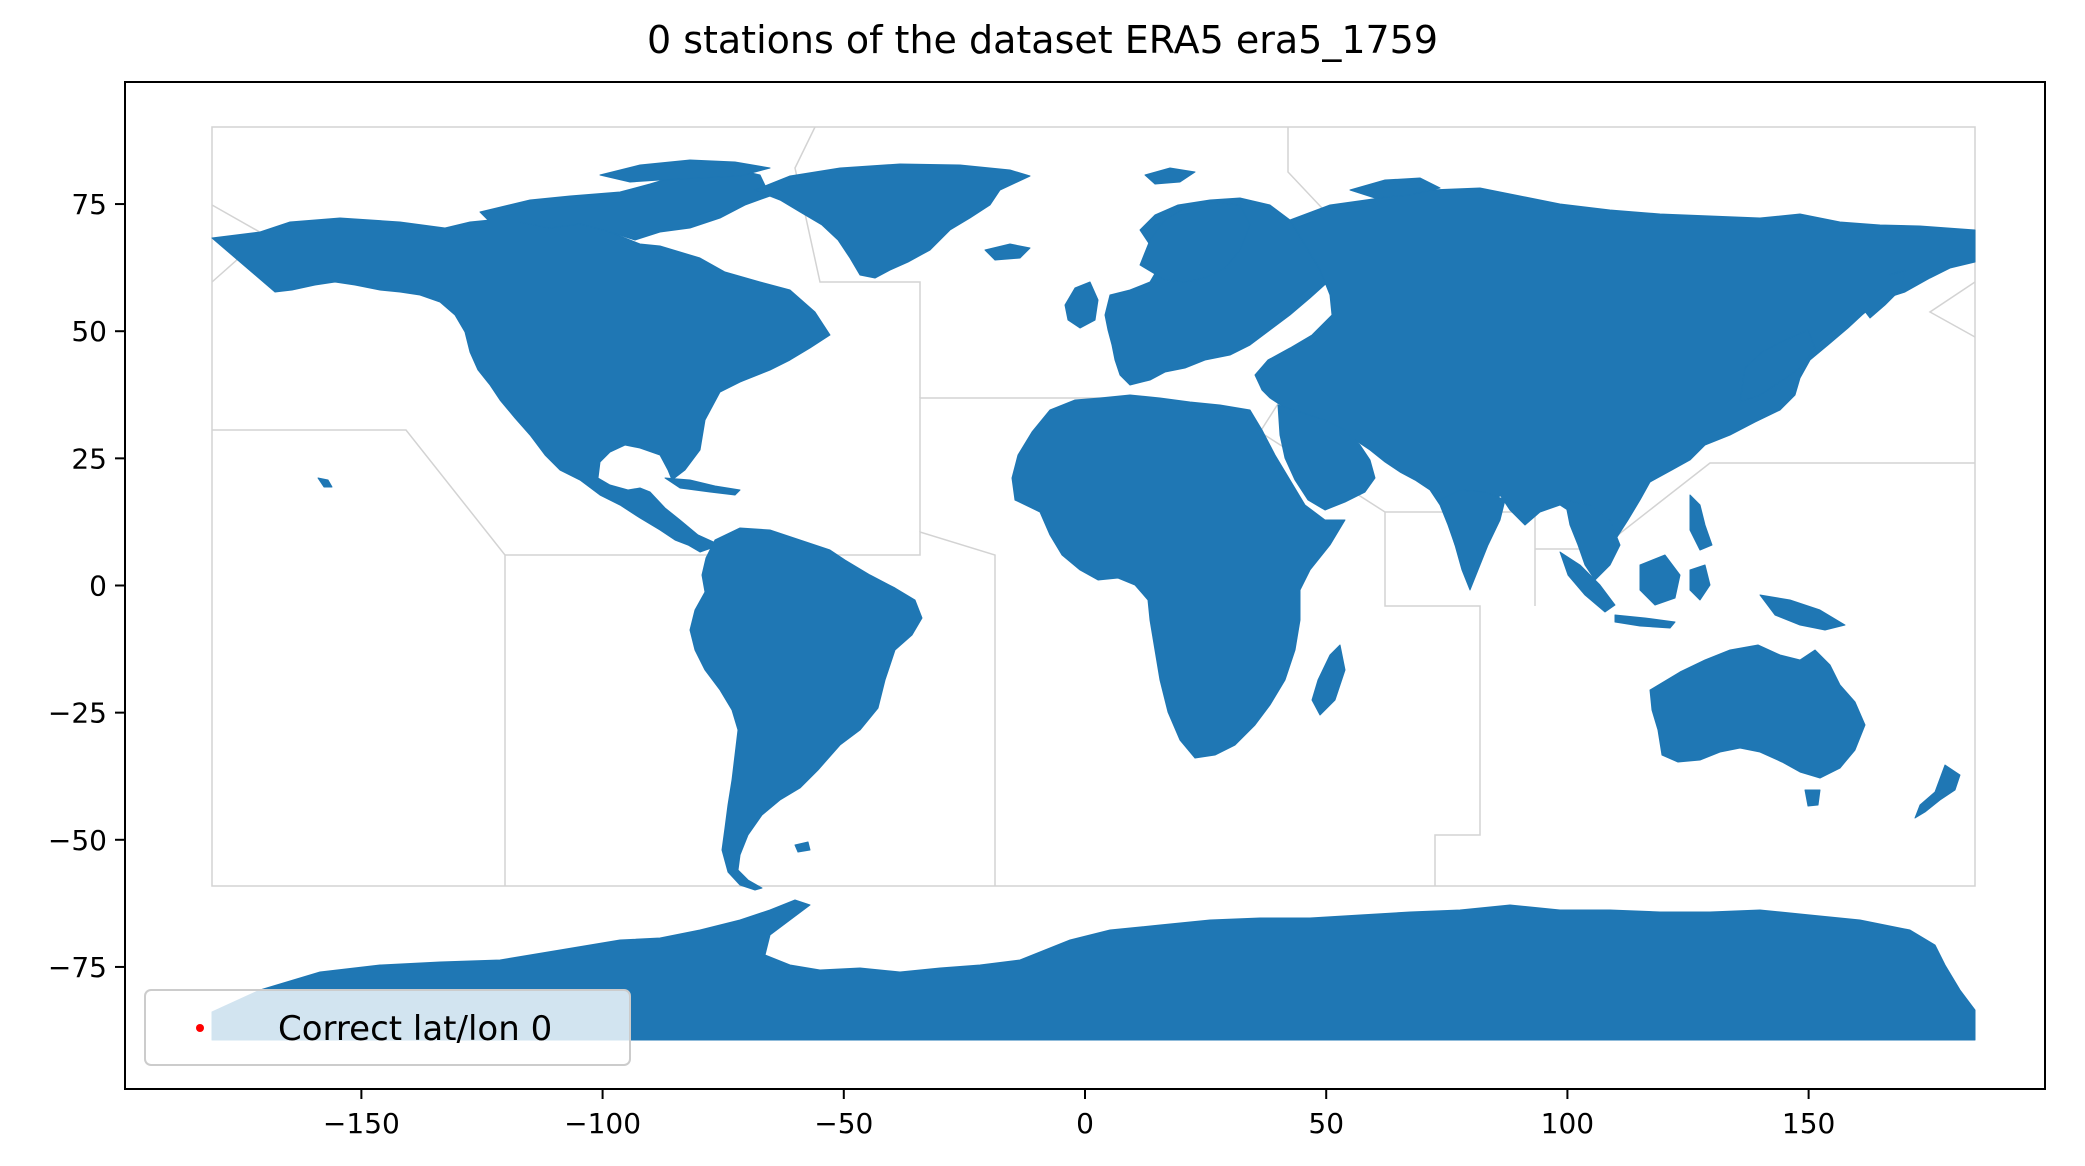  I want to click on y-tick-label: 50, so click(89, 331).